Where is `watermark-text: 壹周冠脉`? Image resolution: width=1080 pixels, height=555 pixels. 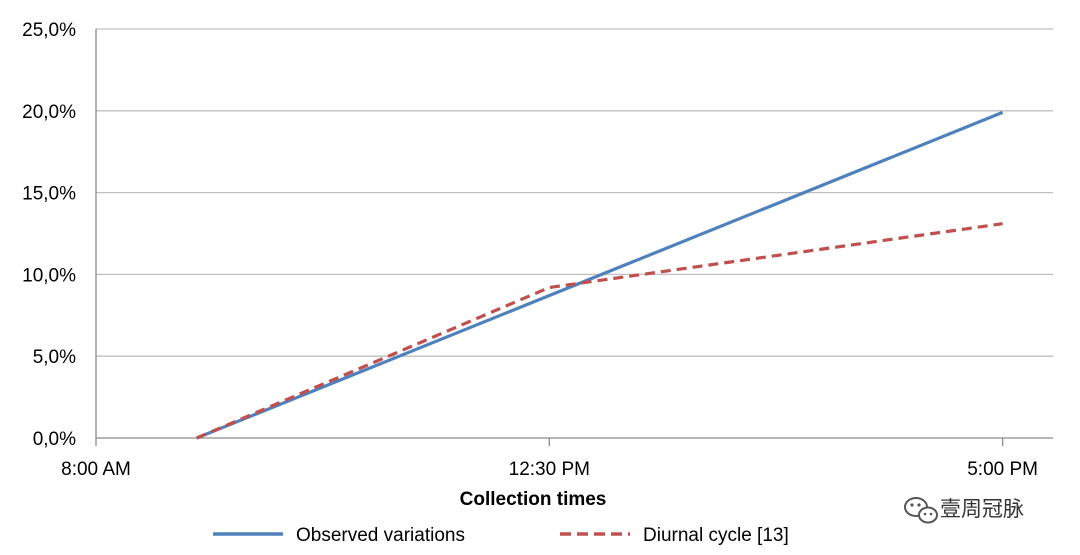
watermark-text: 壹周冠脉 is located at coordinates (982, 509).